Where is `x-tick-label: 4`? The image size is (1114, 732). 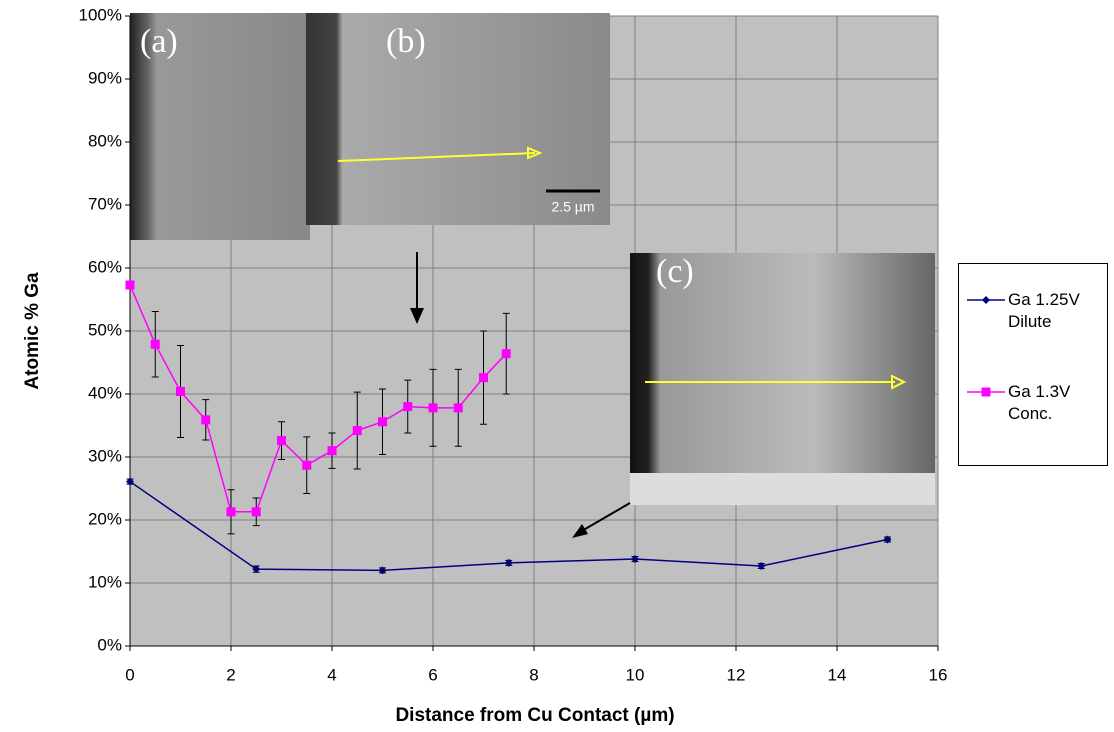 x-tick-label: 4 is located at coordinates (331, 674).